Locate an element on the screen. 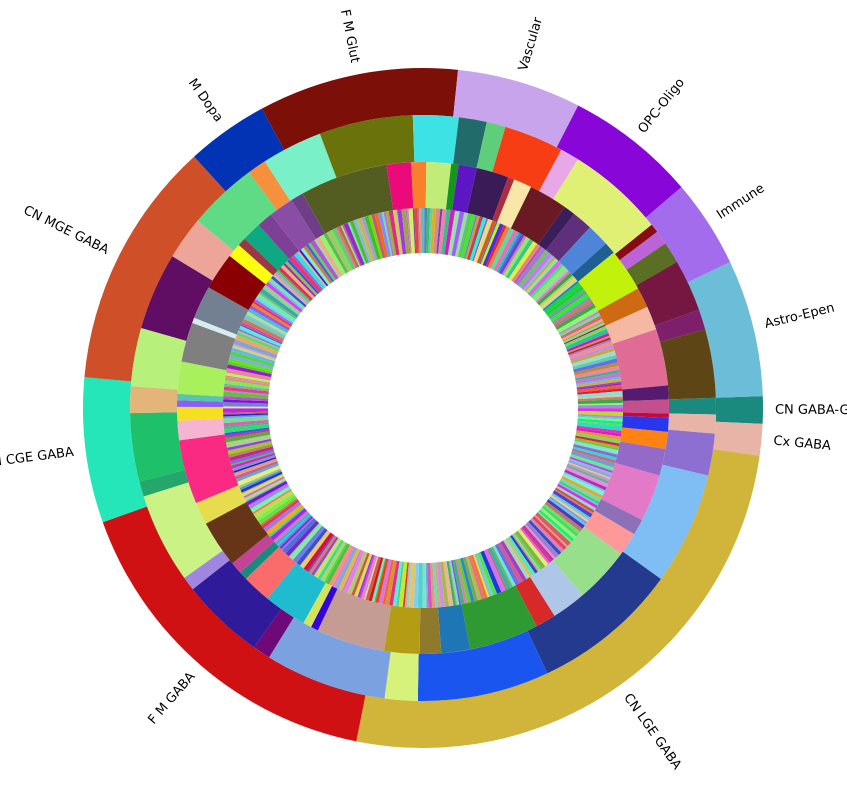 This screenshot has height=790, width=847. class-label-f-m-glut: F M Glut is located at coordinates (349, 36).